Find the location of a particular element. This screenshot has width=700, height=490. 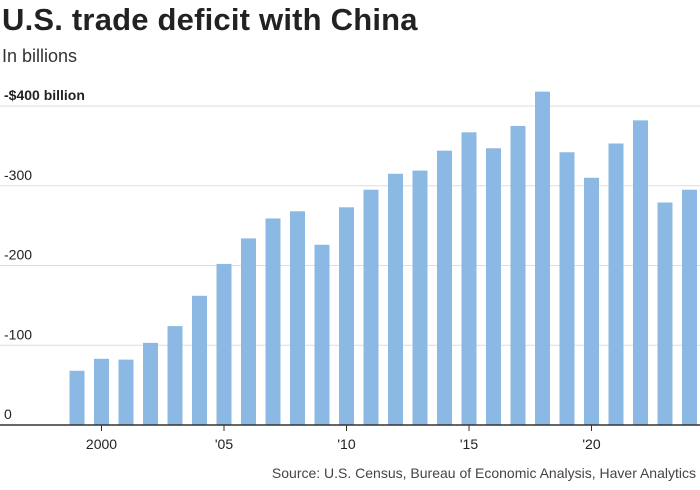

bar-2004 is located at coordinates (199, 360).